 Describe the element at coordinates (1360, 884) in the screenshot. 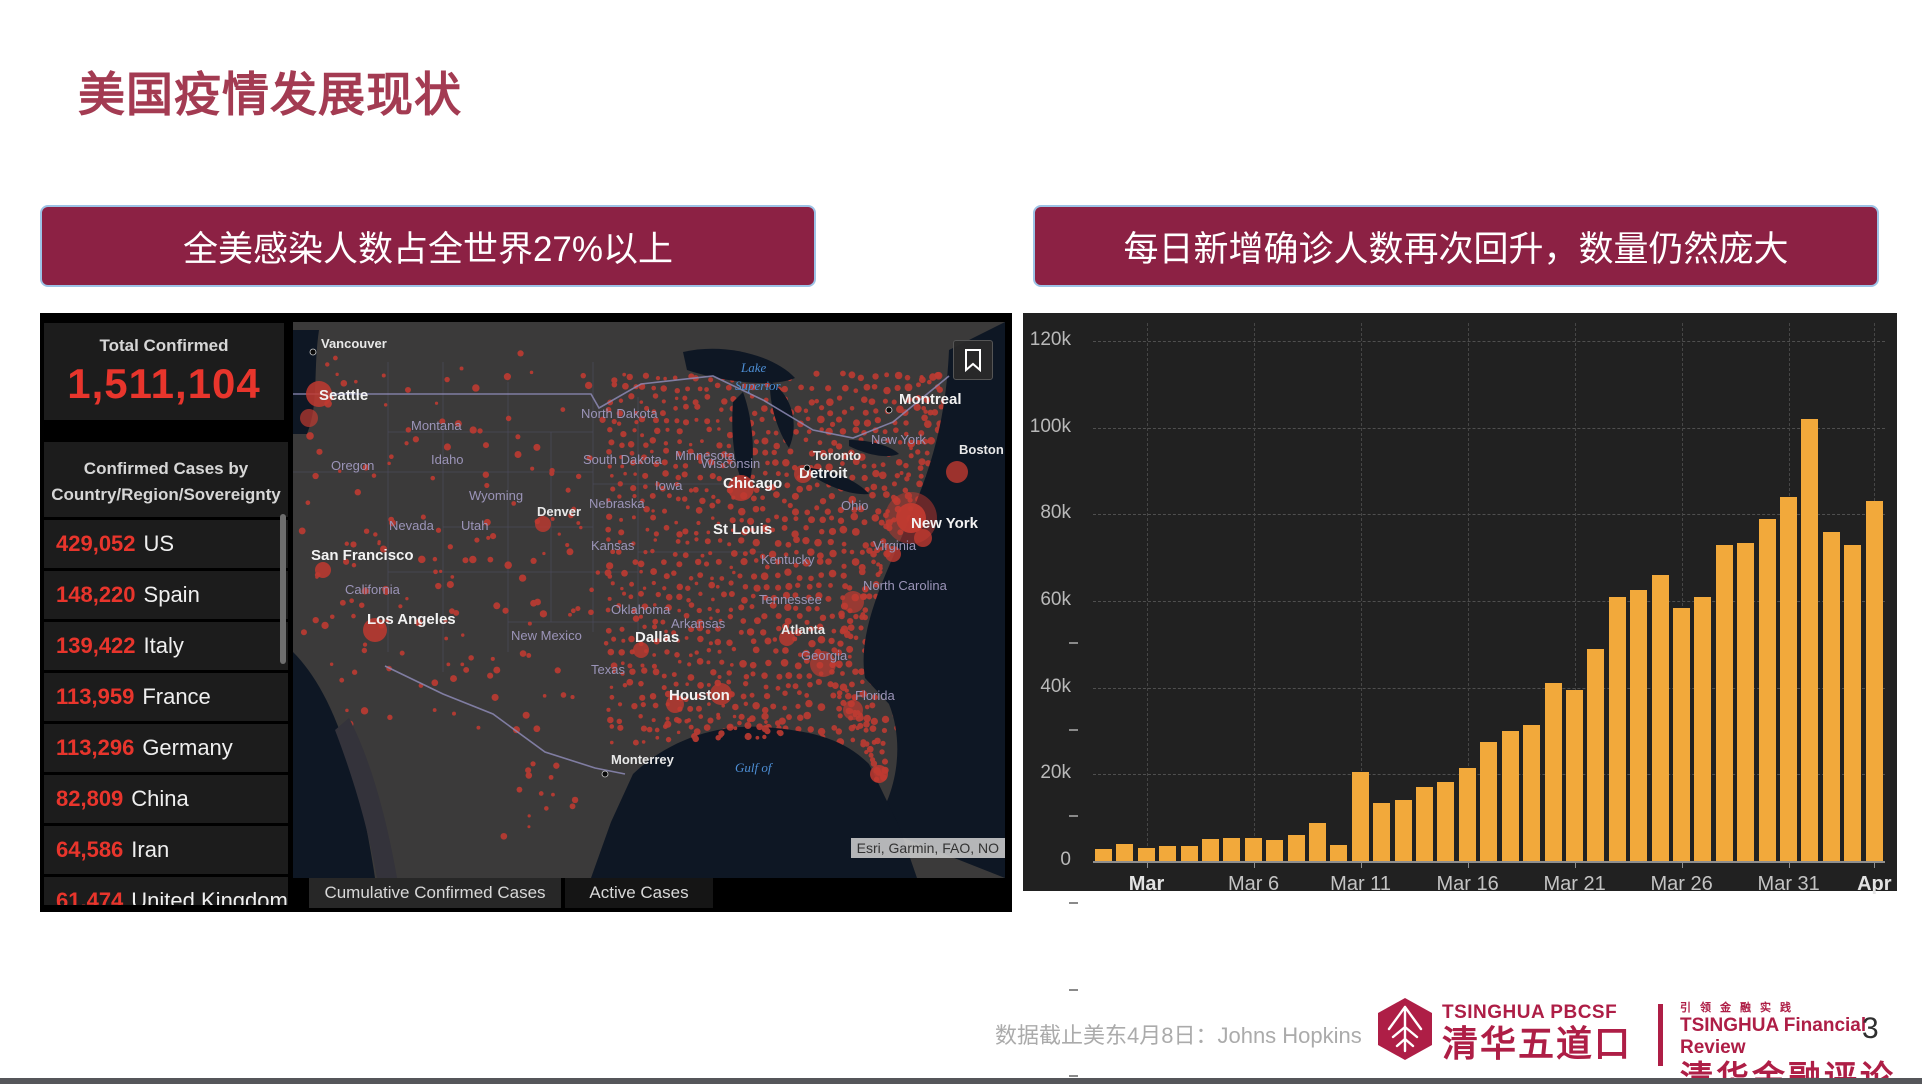

I see `x-tick-label-mar-11: Mar 11` at that location.